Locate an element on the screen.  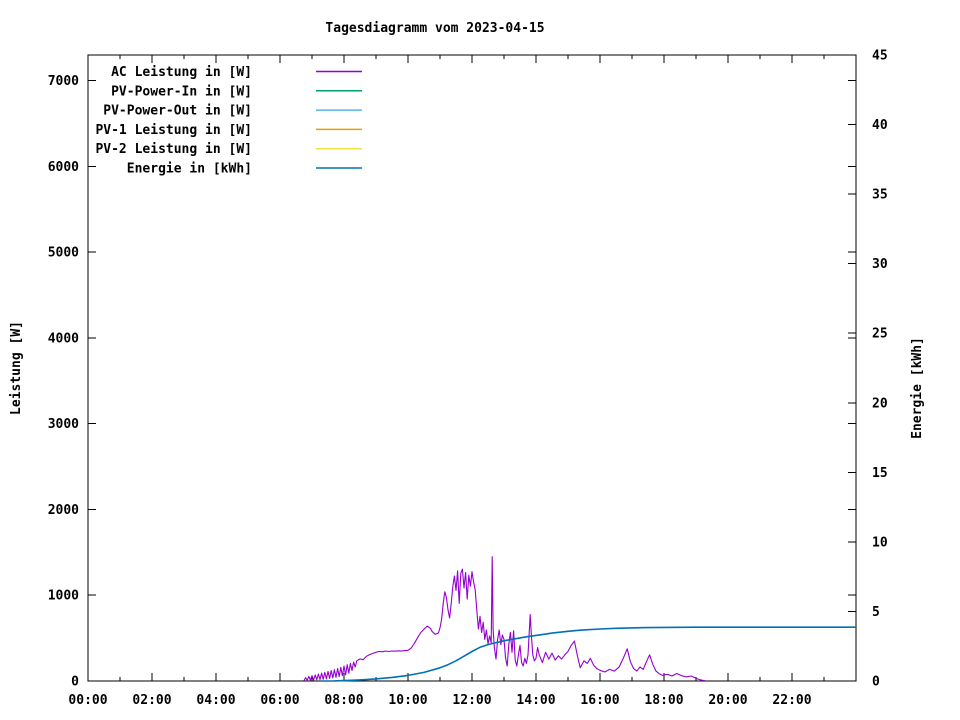
y-right-tick-label: 20 is located at coordinates (880, 403).